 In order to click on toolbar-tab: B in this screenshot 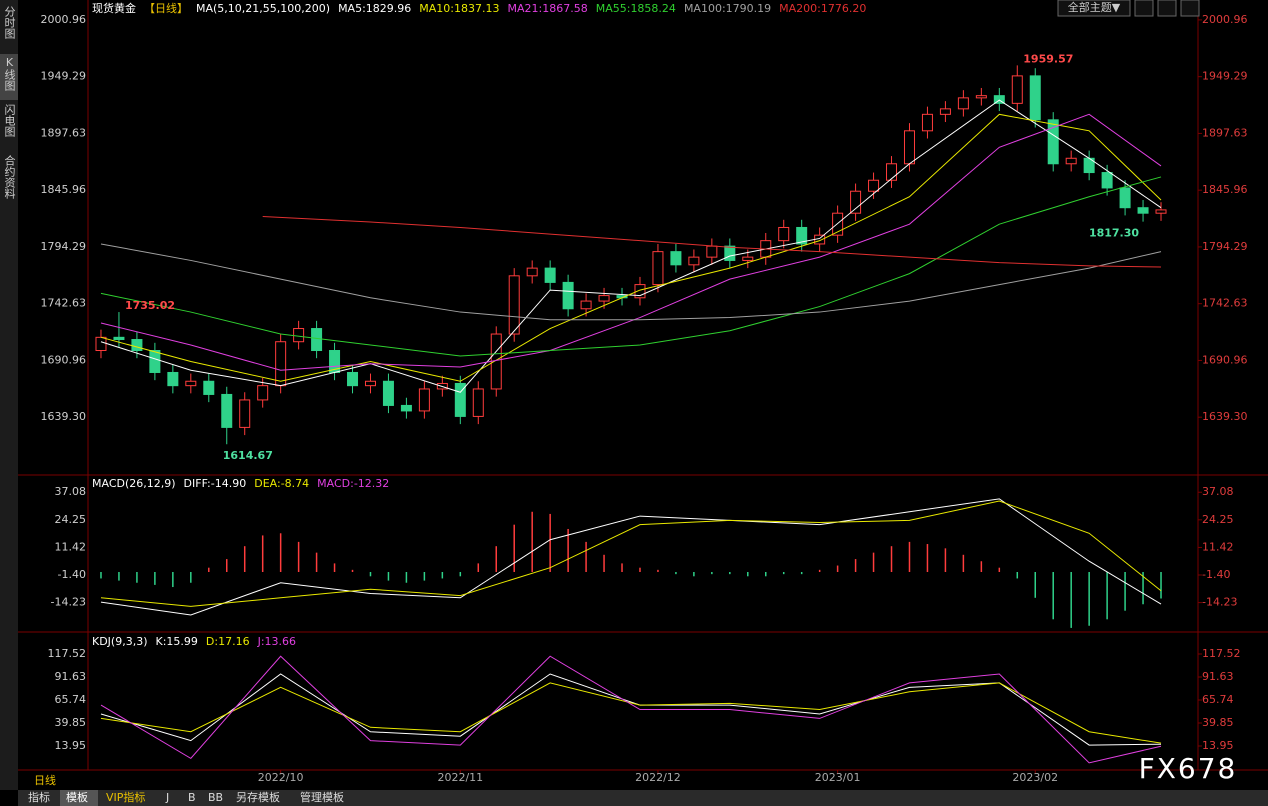, I will do `click(192, 797)`.